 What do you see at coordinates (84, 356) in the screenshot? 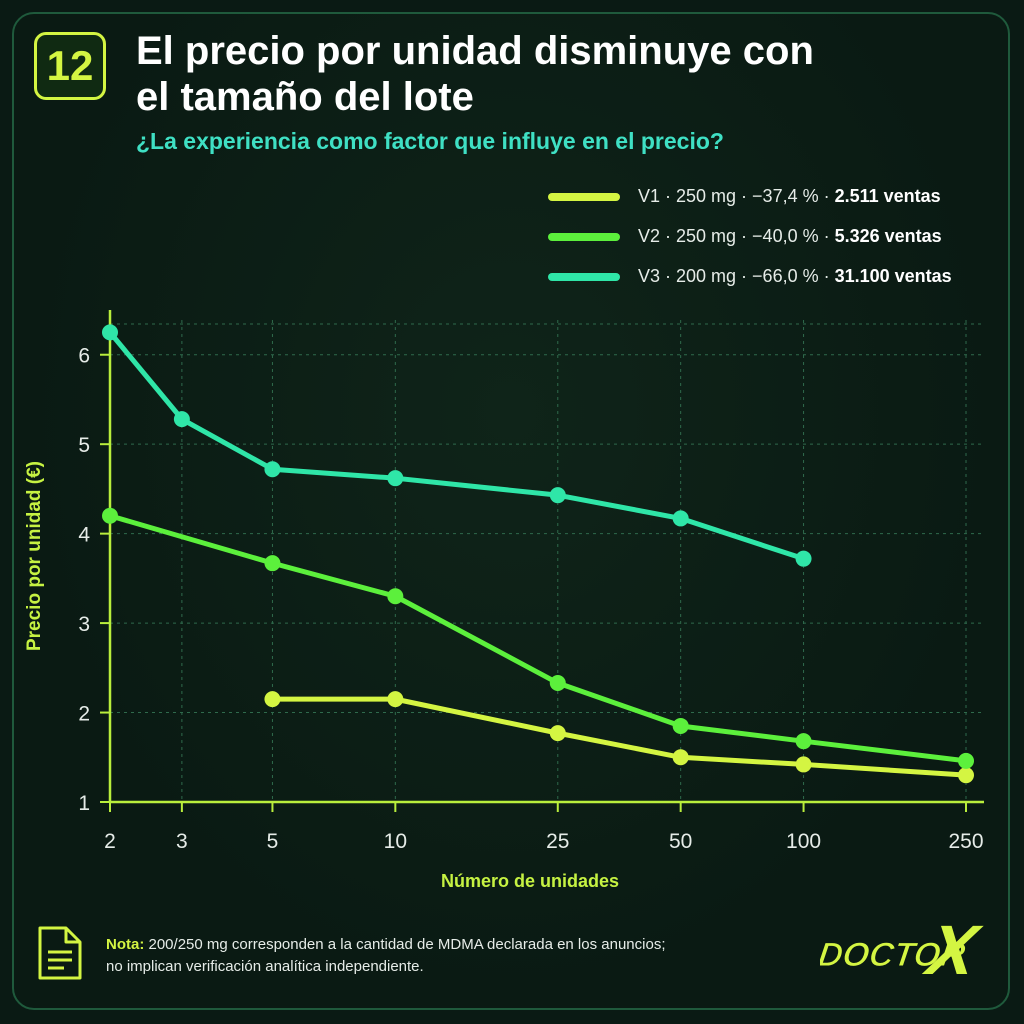
I see `y-tick-label: 6` at bounding box center [84, 356].